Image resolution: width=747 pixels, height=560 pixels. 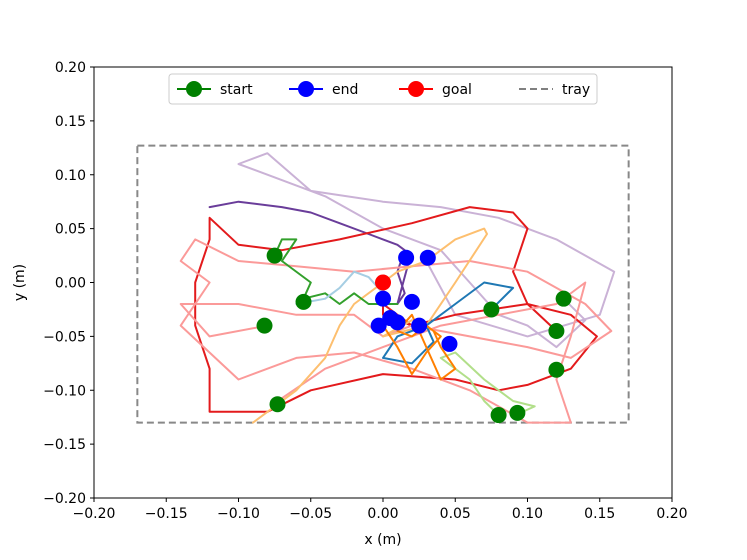 What do you see at coordinates (435, 89) in the screenshot?
I see `legend-entry-goal: goal` at bounding box center [435, 89].